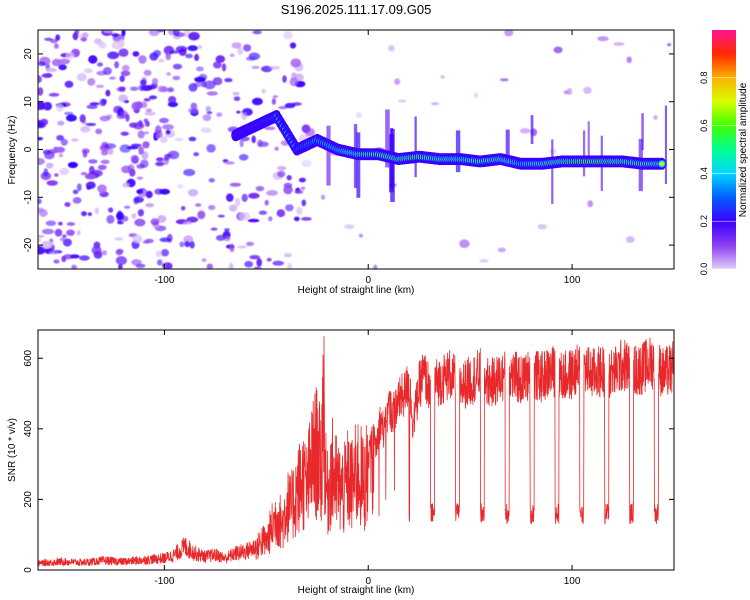 Image resolution: width=750 pixels, height=600 pixels. I want to click on y-tick-label: 600, so click(28, 357).